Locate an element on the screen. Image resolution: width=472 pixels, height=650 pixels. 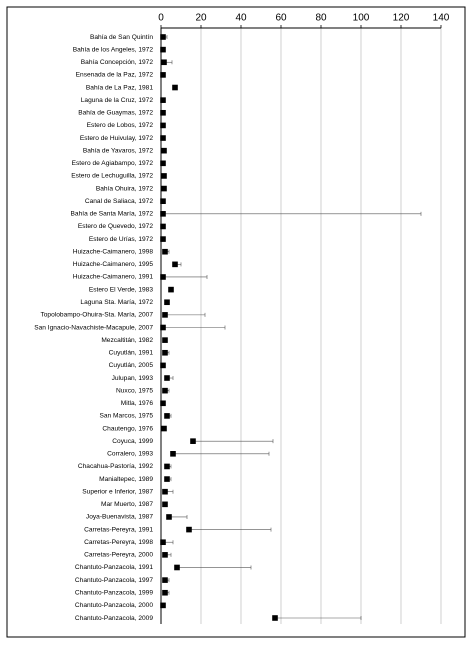
y-tick-label: Topolobampo-Ohuira-Sta. María, 2007 is located at coordinates (96, 315).